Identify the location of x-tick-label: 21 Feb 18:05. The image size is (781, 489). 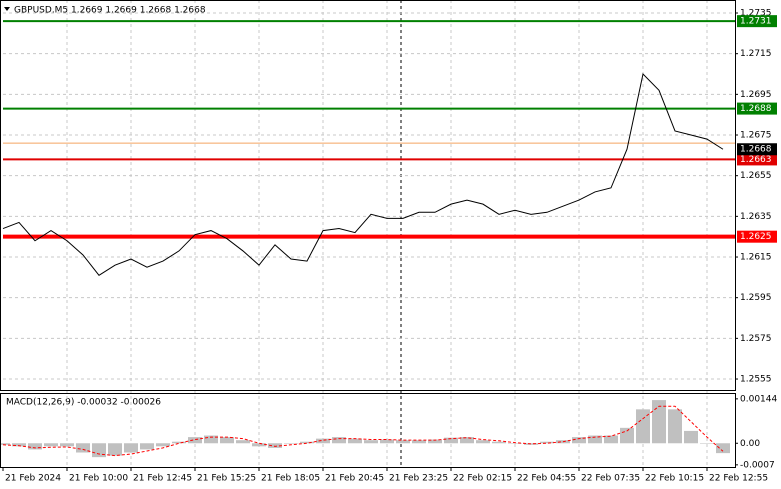
(290, 479).